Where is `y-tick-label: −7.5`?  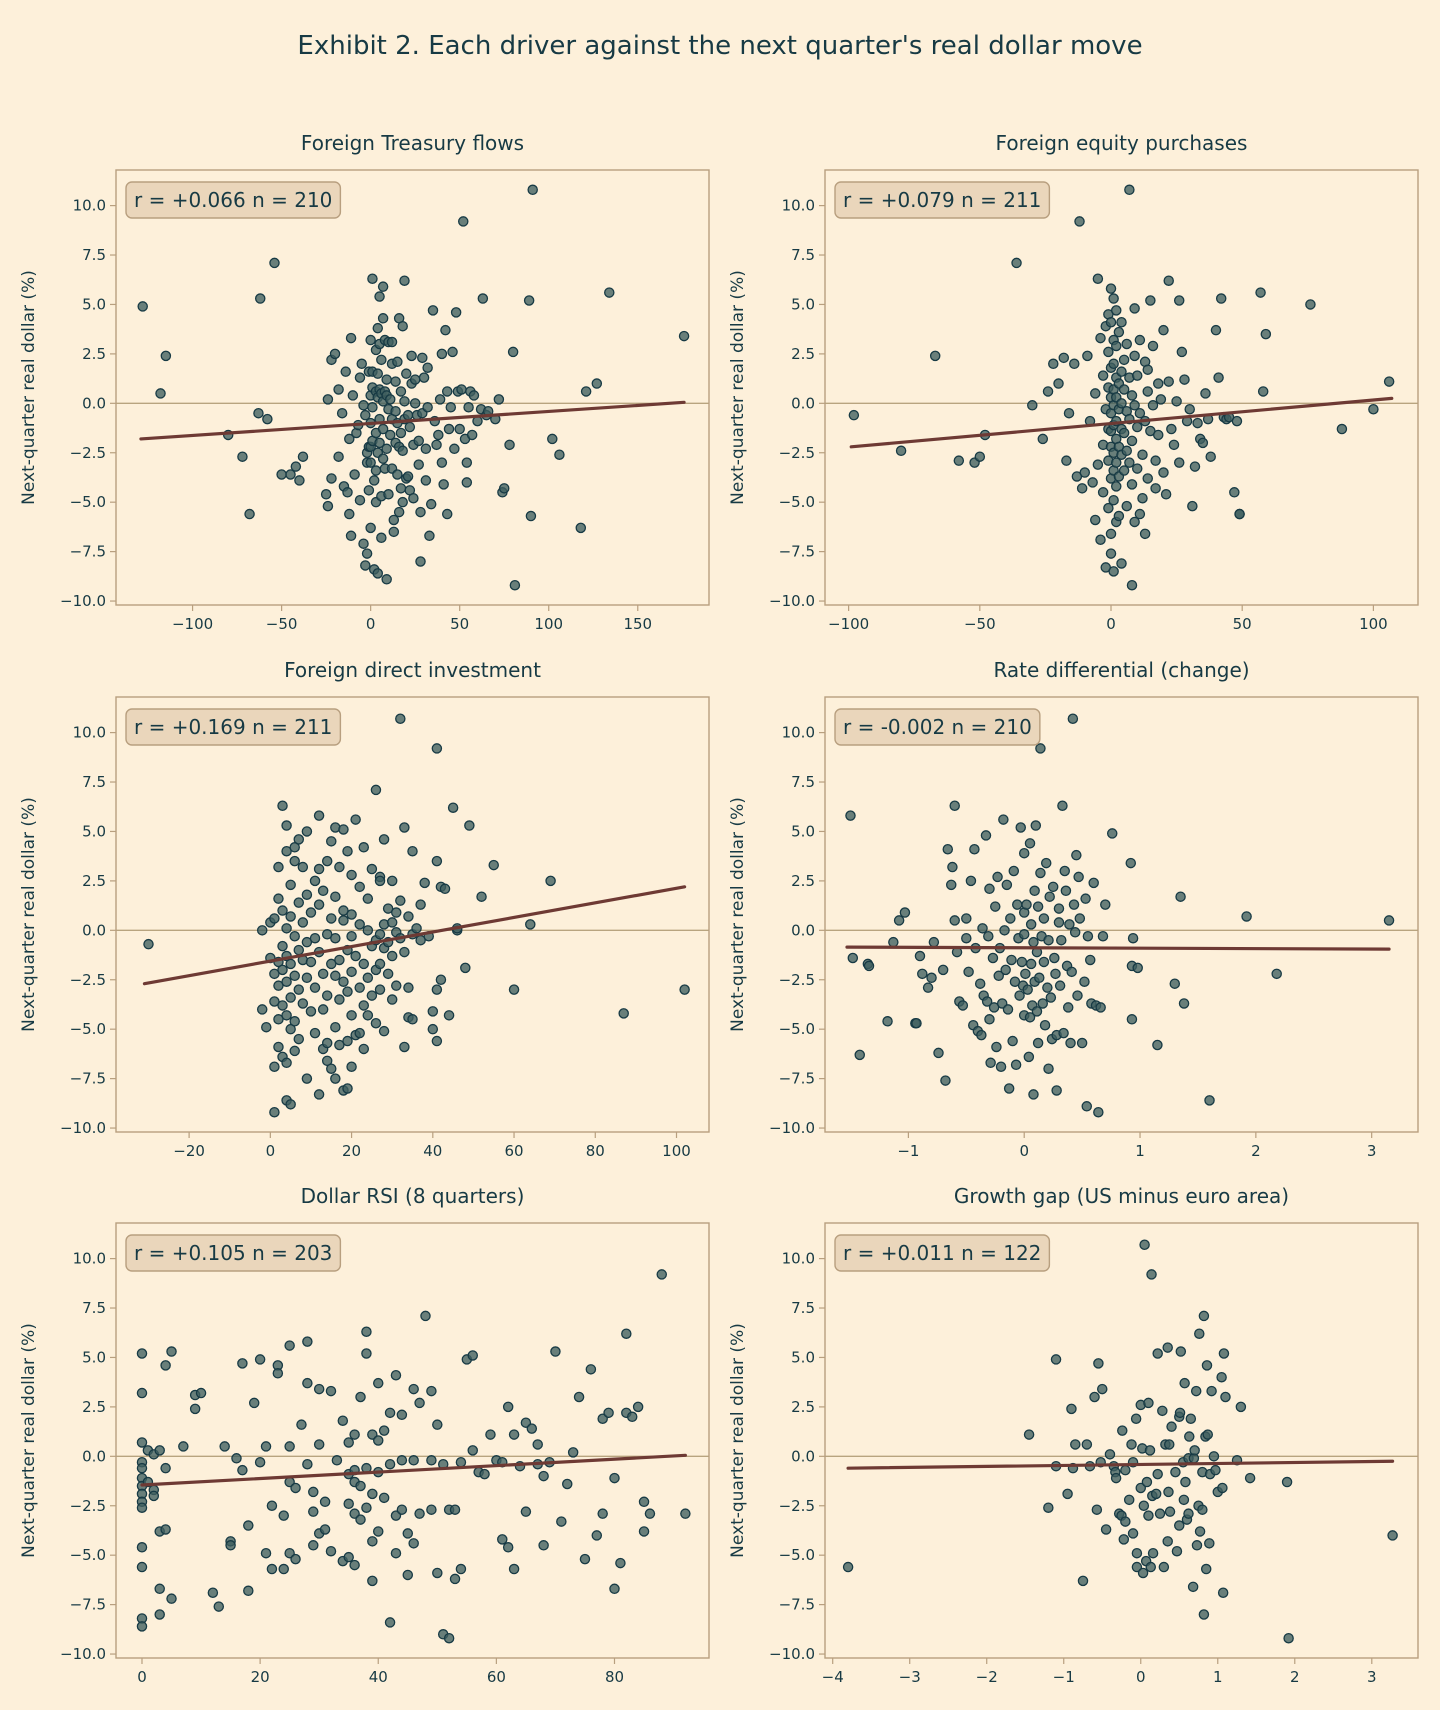 y-tick-label: −7.5 is located at coordinates (88, 1605).